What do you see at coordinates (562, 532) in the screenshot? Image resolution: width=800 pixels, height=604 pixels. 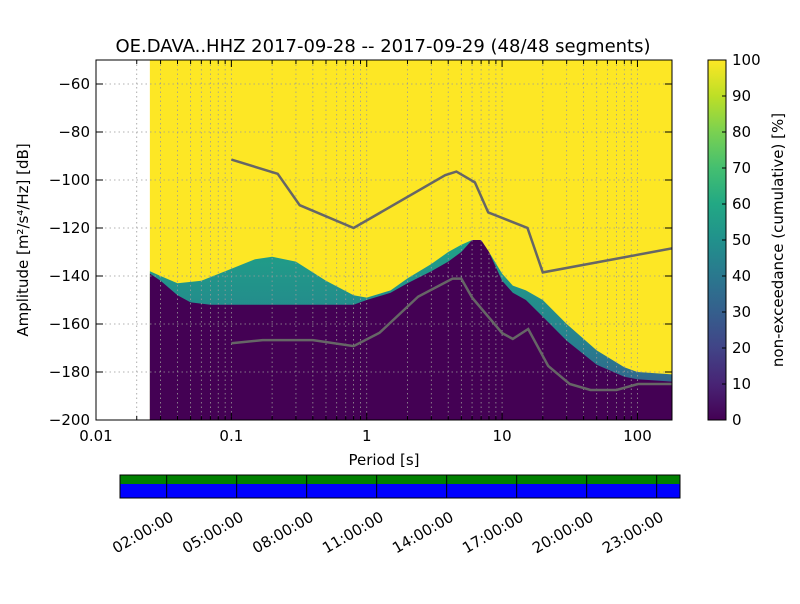 I see `timeline-tick-label: 20:00:00` at bounding box center [562, 532].